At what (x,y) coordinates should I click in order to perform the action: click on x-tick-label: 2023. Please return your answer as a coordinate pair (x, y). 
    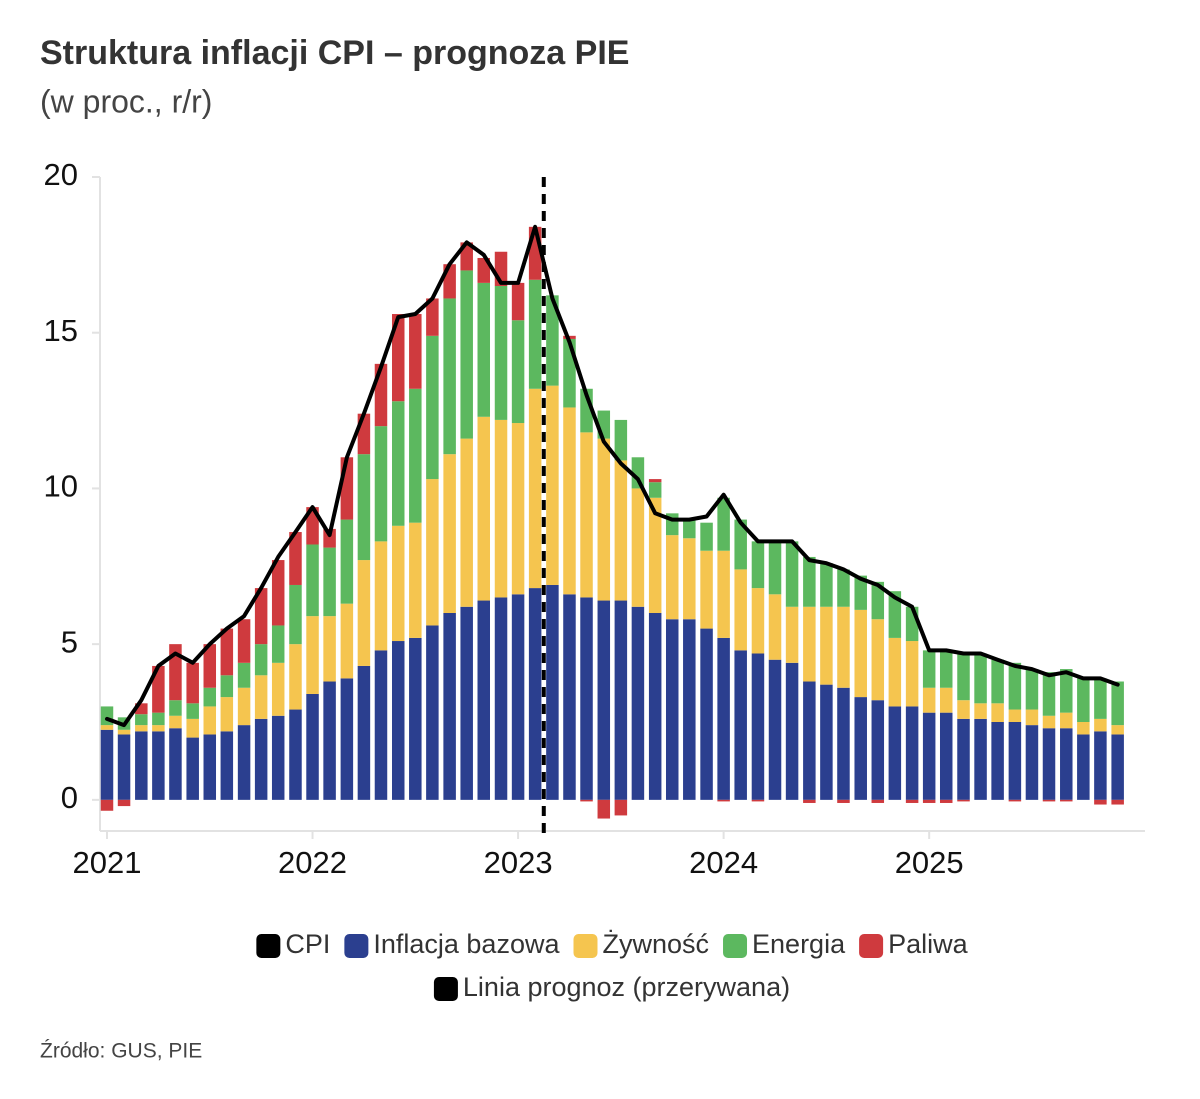
    Looking at the image, I should click on (518, 862).